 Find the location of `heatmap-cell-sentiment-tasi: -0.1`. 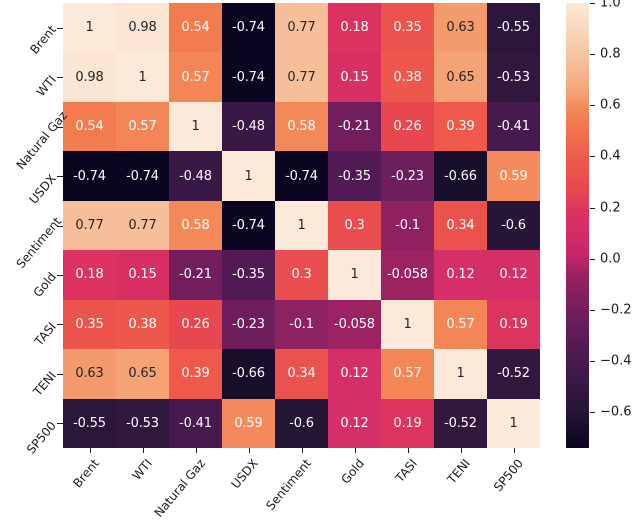

heatmap-cell-sentiment-tasi: -0.1 is located at coordinates (407, 225).